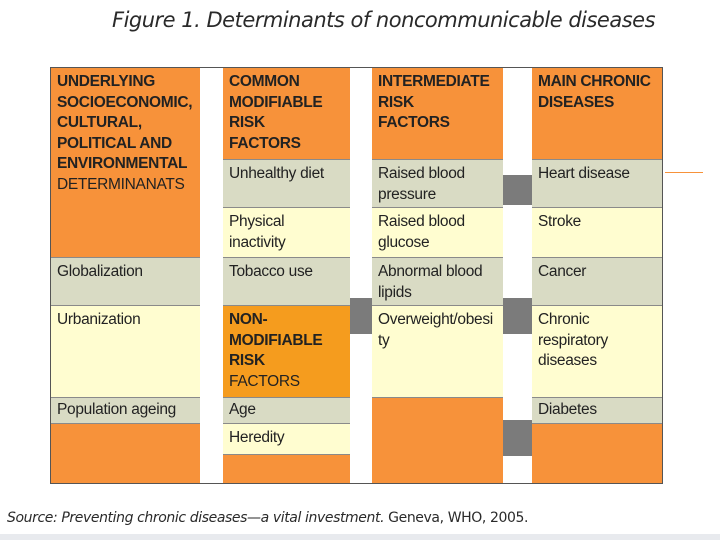 This screenshot has height=540, width=720. What do you see at coordinates (437, 352) in the screenshot?
I see `intermediate-item-overweight: Overweight/obesi ty` at bounding box center [437, 352].